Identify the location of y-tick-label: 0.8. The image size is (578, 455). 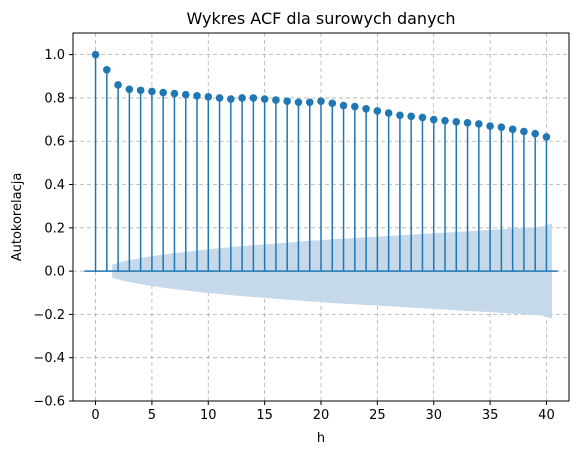
(54, 98).